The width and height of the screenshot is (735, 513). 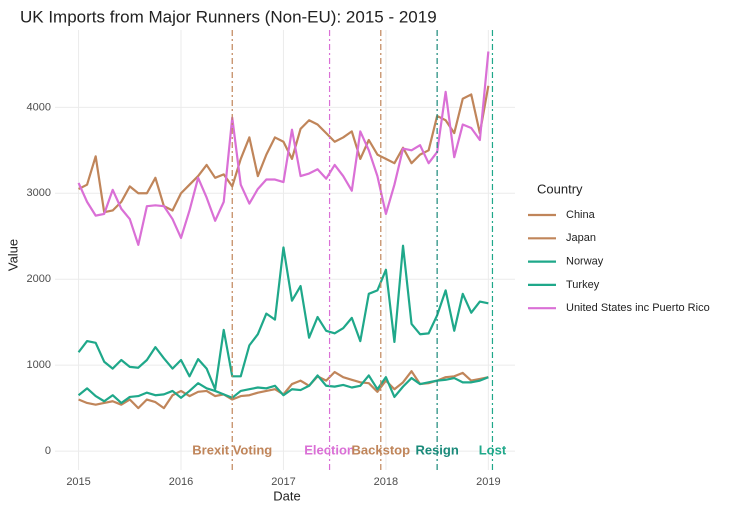 What do you see at coordinates (560, 188) in the screenshot?
I see `legend-title: Country` at bounding box center [560, 188].